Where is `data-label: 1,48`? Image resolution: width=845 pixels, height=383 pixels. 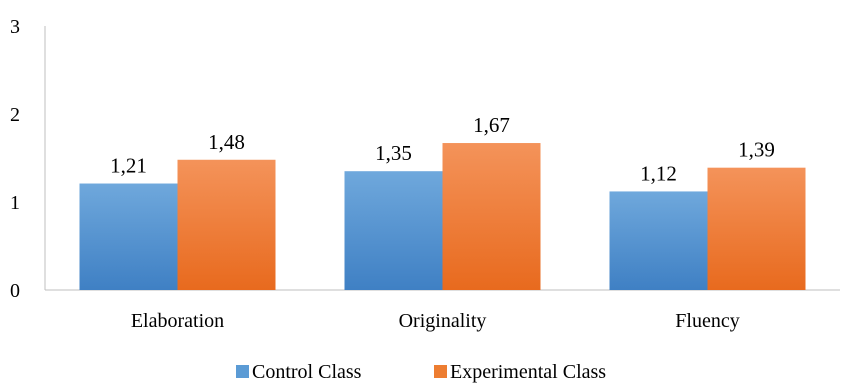
data-label: 1,48 is located at coordinates (226, 142).